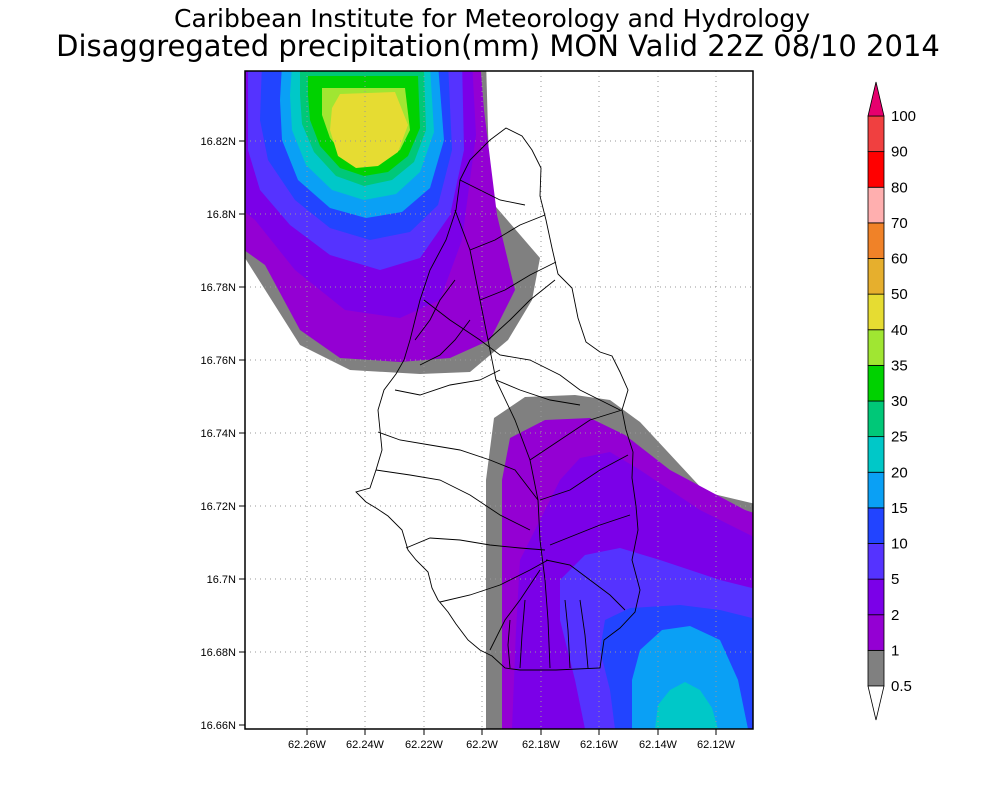 The image size is (1000, 800). I want to click on lat-tick-label: 16.76N, so click(219, 361).